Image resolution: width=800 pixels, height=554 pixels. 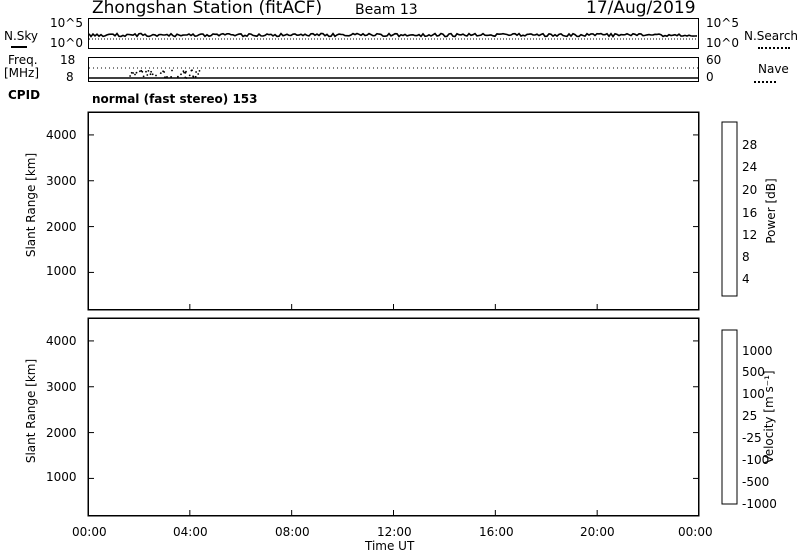 I want to click on power-ytick: 3000, so click(x=61, y=181).